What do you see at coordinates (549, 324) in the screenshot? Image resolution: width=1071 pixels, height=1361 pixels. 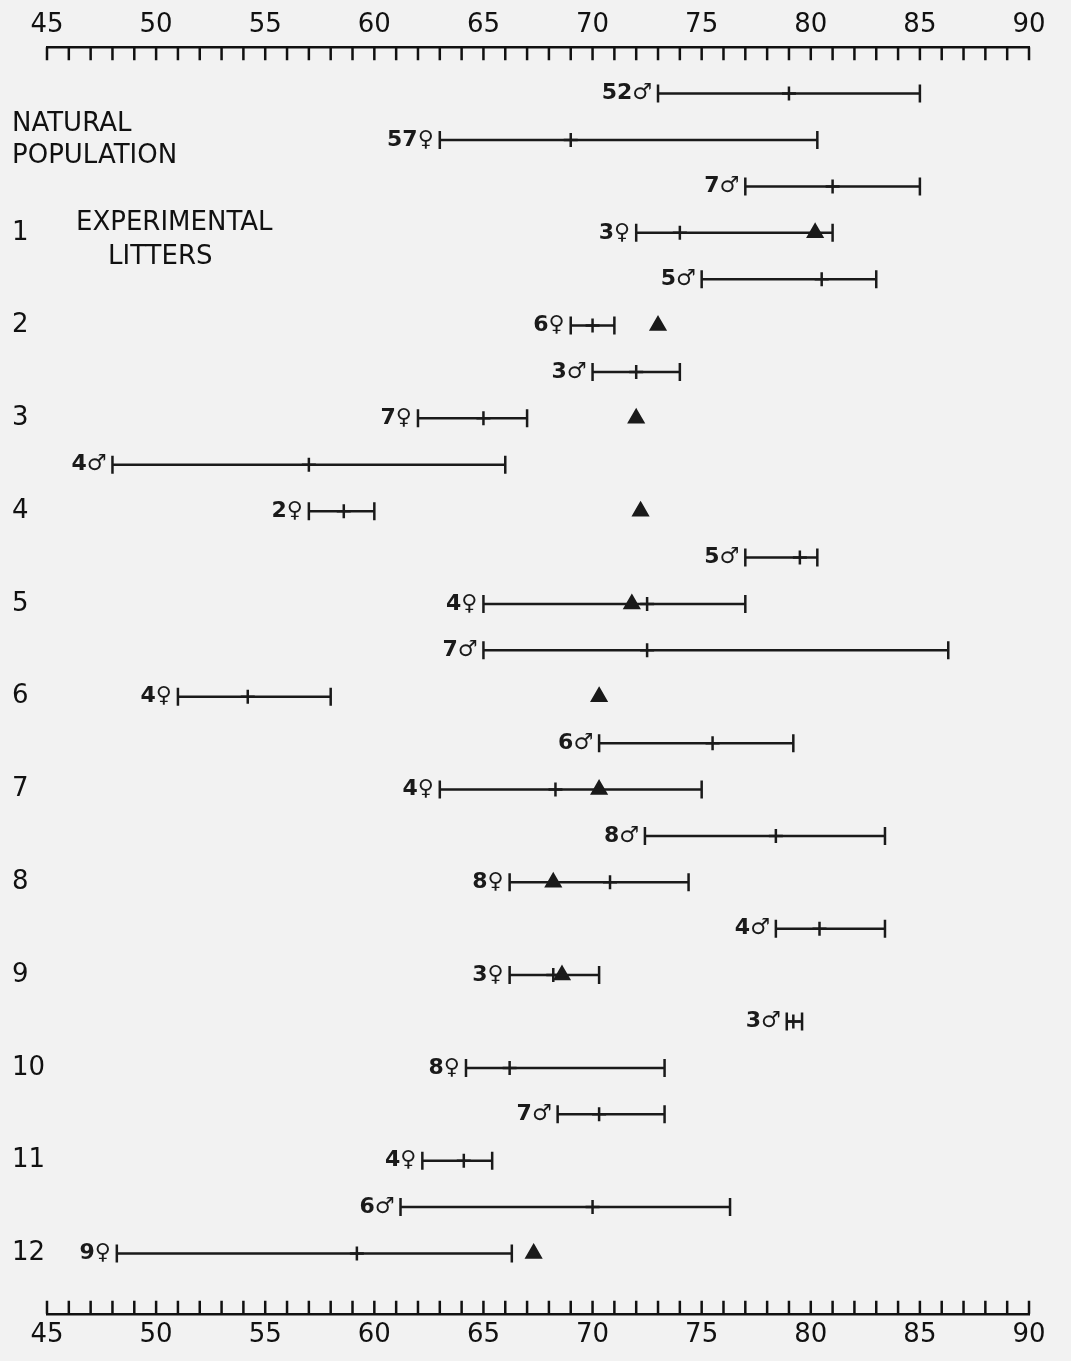 I see `annotation: 6♀` at bounding box center [549, 324].